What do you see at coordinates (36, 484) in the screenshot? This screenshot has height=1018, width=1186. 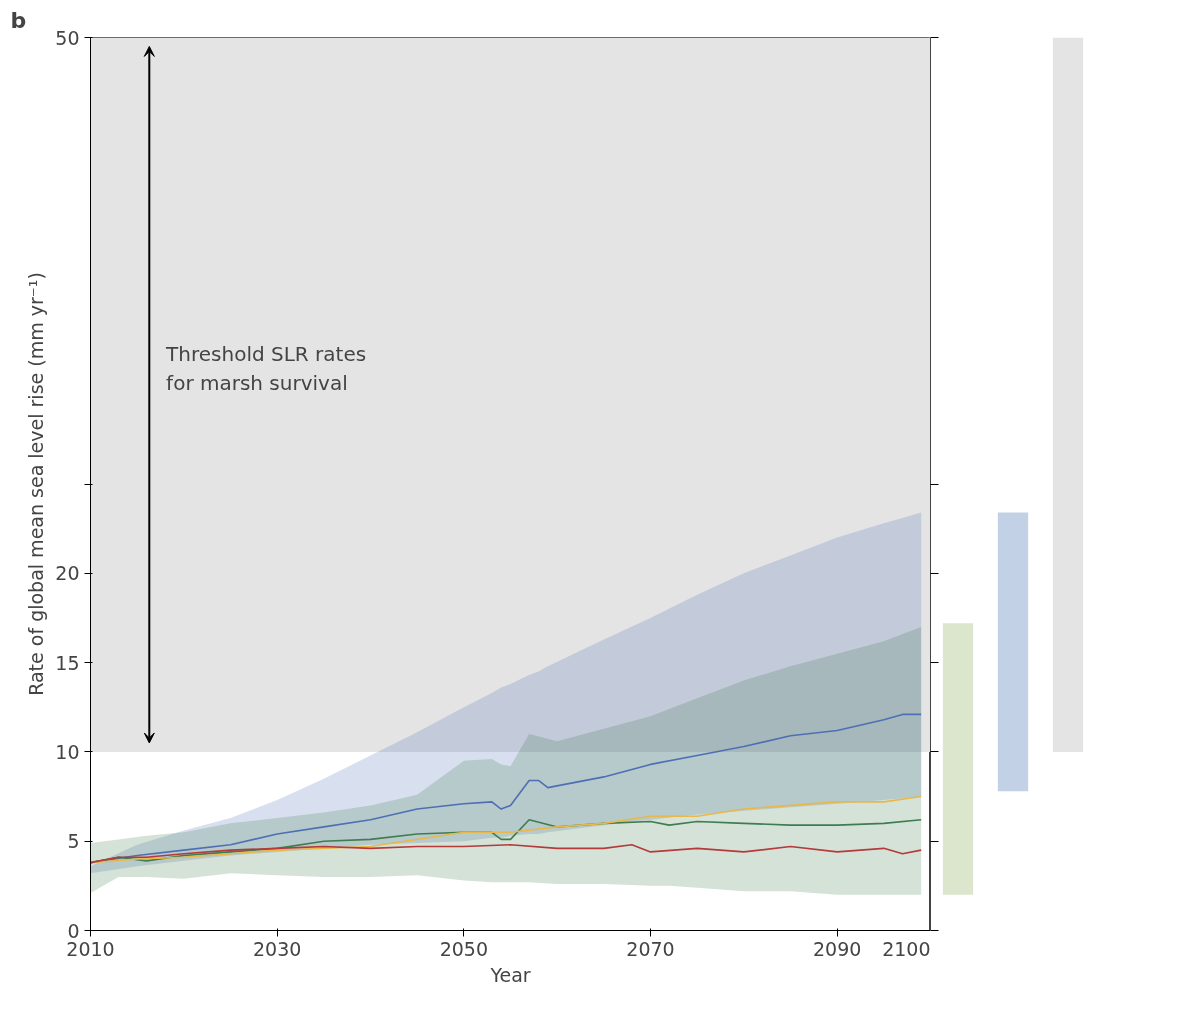 I see `y-axis-title: Rate of global mean sea level rise (mm yr⁻¹)` at bounding box center [36, 484].